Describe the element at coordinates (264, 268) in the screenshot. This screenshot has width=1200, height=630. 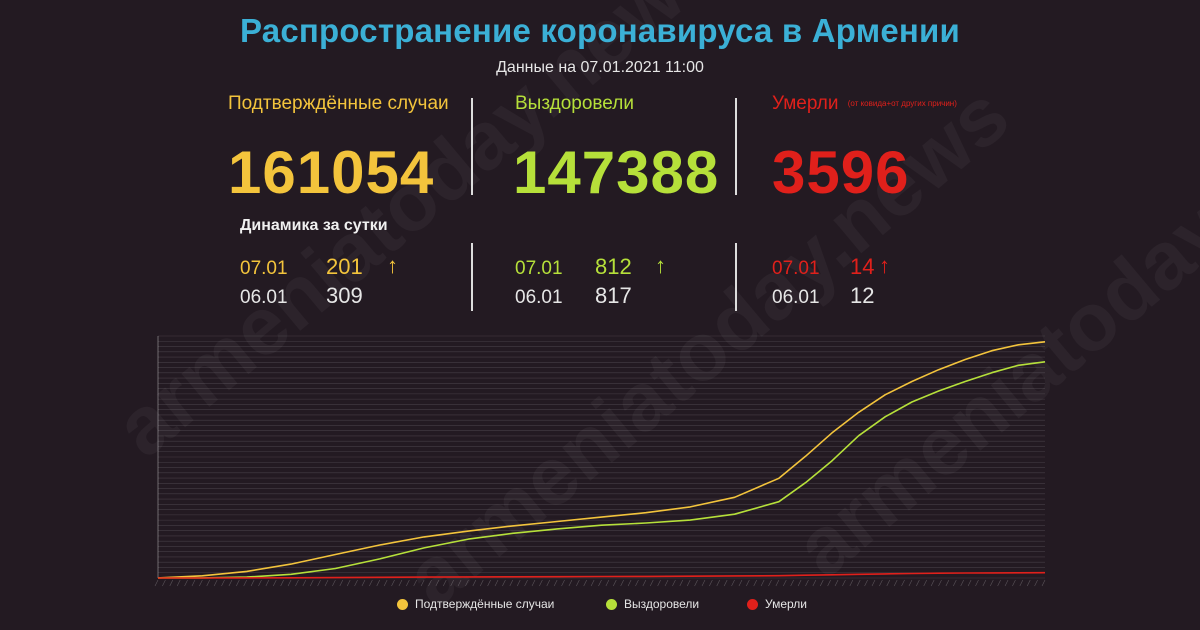
I see `confirmed-today-date: 07.01` at that location.